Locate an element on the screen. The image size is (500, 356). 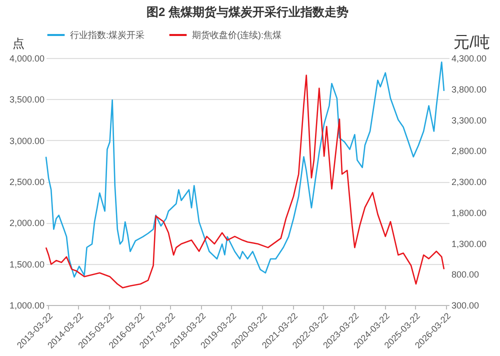
y2-tick-label: 800.00 is located at coordinates (466, 275).